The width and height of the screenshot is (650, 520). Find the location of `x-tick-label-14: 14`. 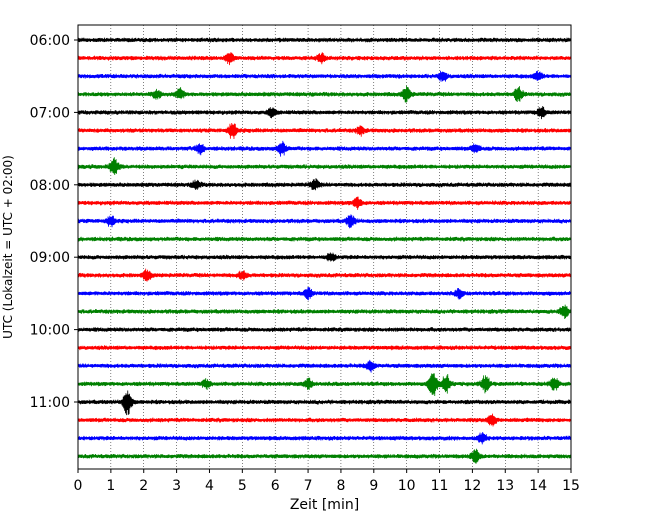

x-tick-label-14: 14 is located at coordinates (538, 486).